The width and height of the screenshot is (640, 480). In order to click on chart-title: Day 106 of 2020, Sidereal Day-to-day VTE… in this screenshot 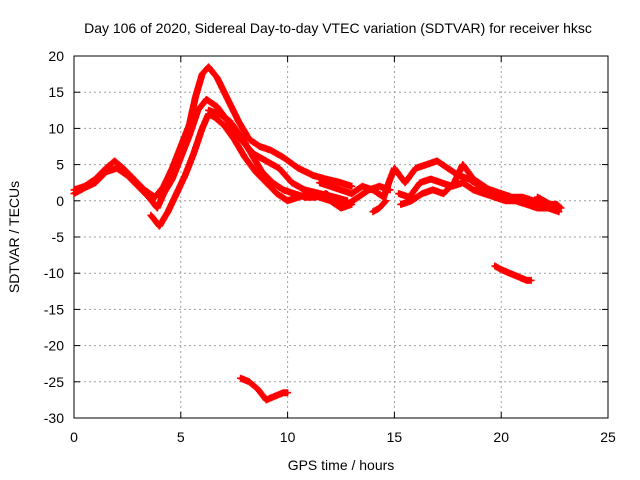, I will do `click(338, 28)`.